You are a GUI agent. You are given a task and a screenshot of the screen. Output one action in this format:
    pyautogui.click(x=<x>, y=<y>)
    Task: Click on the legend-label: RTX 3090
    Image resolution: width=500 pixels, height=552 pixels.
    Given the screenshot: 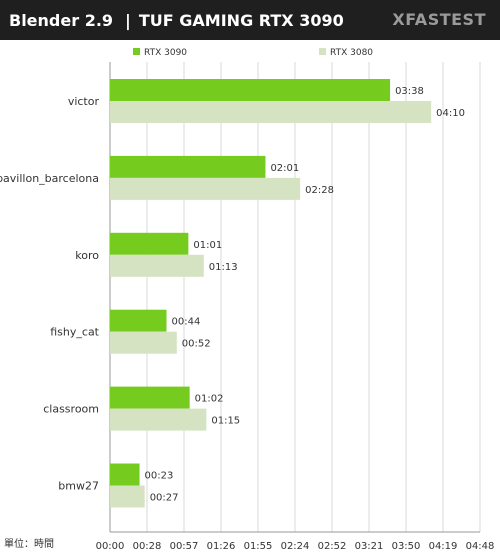 What is the action you would take?
    pyautogui.click(x=165, y=53)
    